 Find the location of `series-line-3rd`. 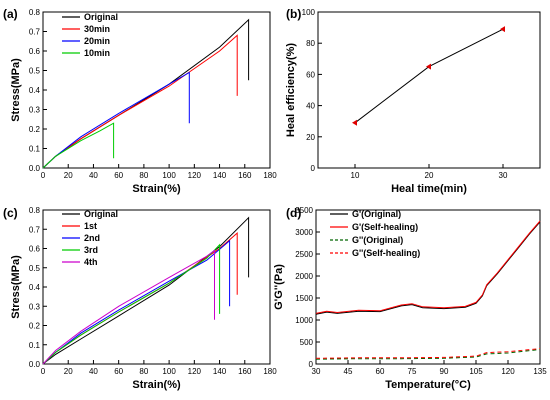

series-line-3rd is located at coordinates (131, 304).